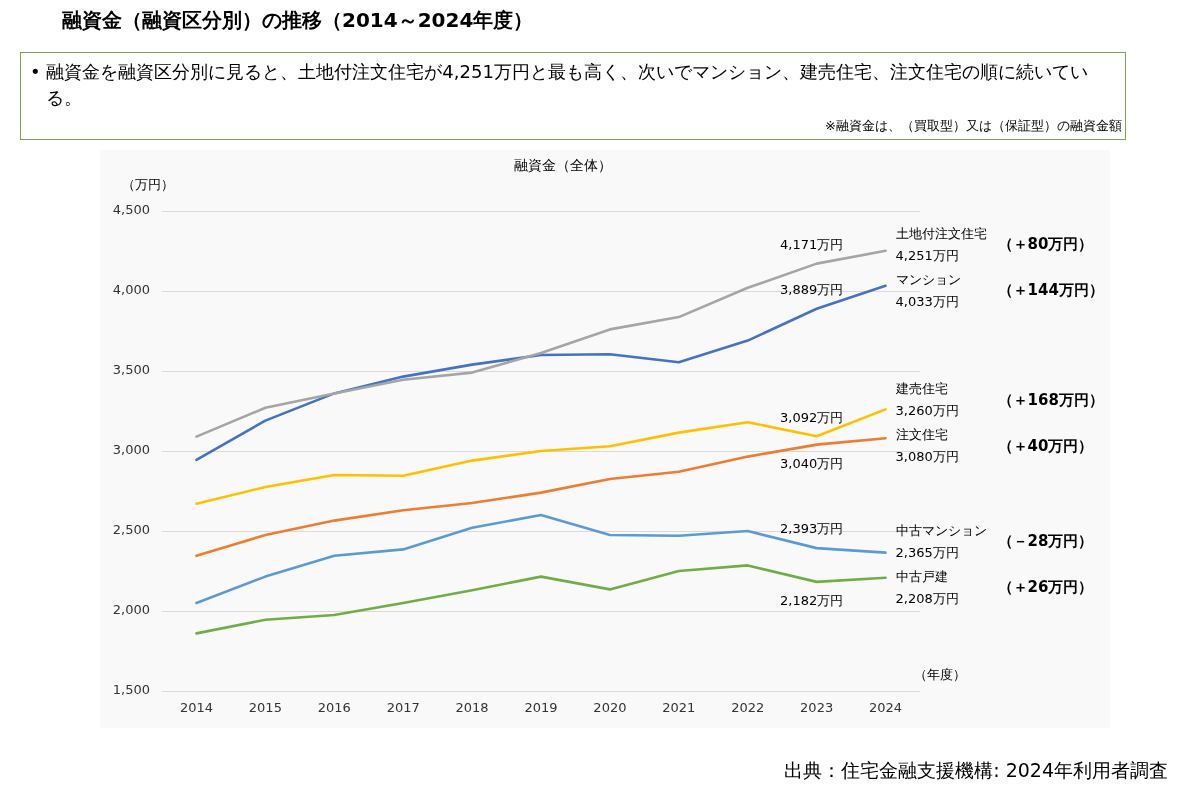 The height and width of the screenshot is (796, 1180). I want to click on series-label: 土地付注文住宅, so click(941, 233).